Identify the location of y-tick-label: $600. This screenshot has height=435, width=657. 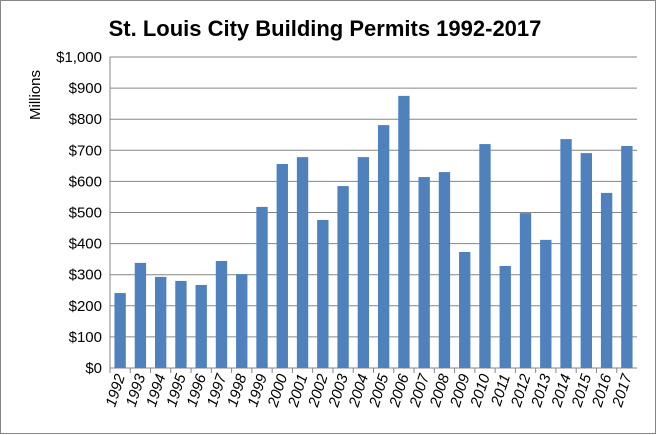
(85, 181).